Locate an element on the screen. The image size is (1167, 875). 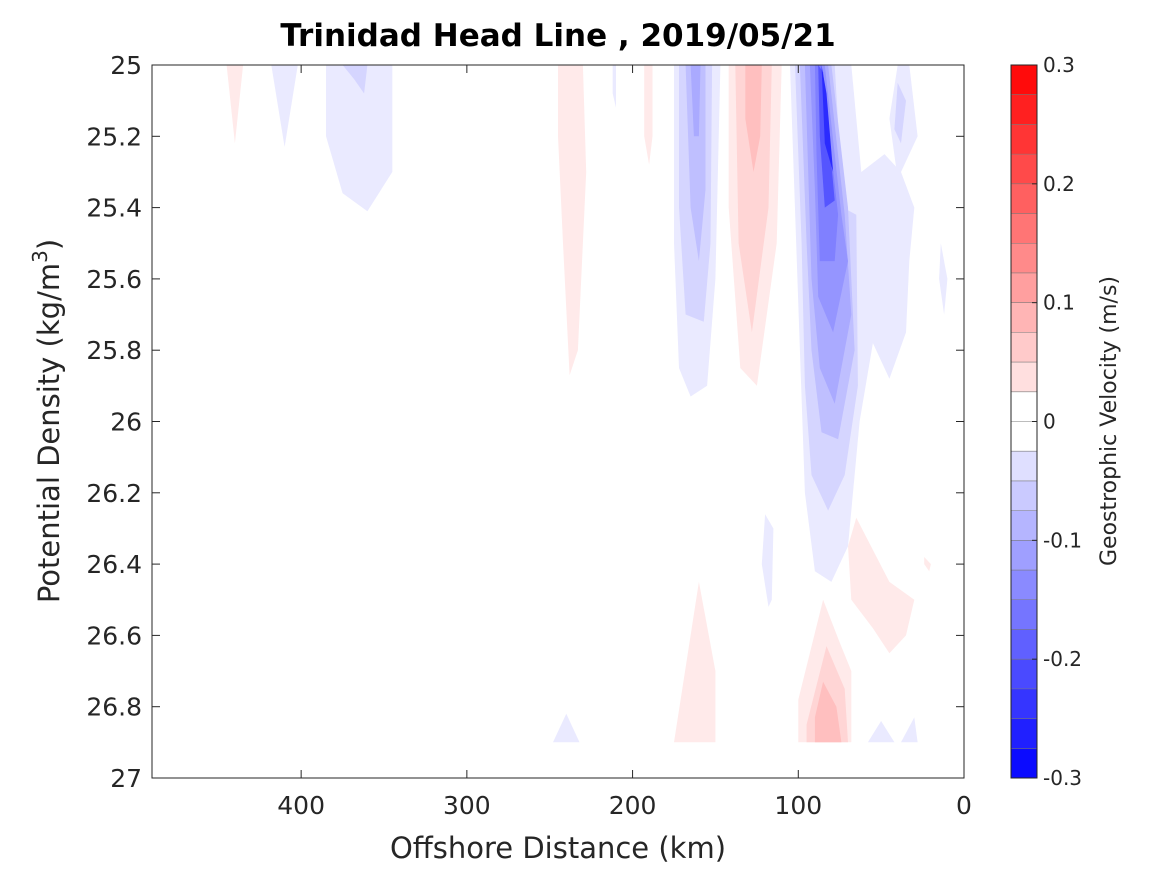
x-tick-label: 300 is located at coordinates (467, 805).